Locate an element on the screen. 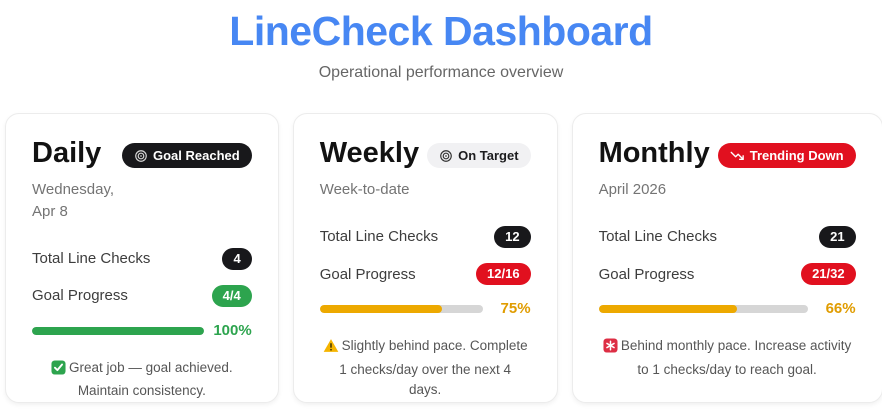 This screenshot has width=882, height=417. card-subtitle: April 2026 is located at coordinates (632, 190).